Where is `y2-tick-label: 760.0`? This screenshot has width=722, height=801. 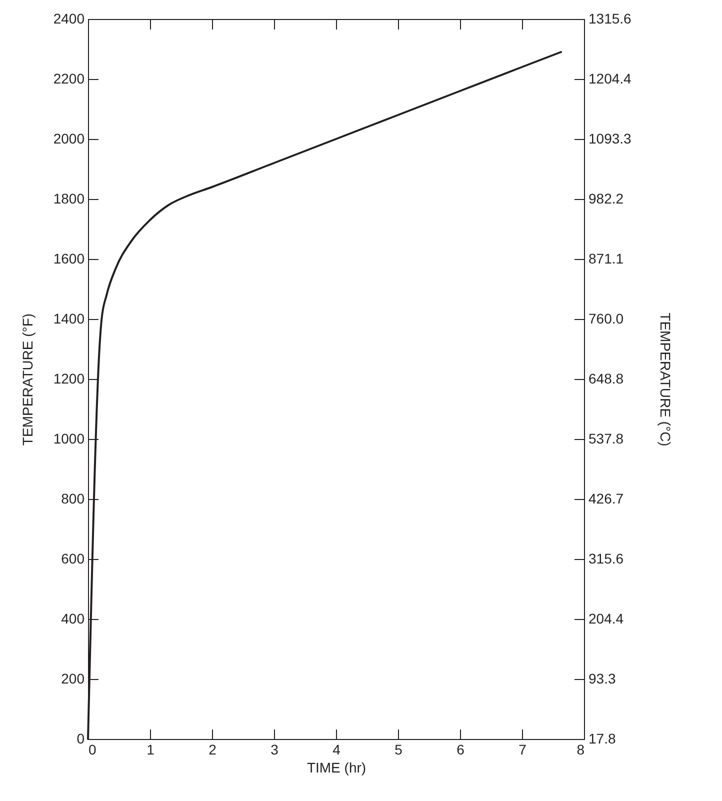
y2-tick-label: 760.0 is located at coordinates (606, 318).